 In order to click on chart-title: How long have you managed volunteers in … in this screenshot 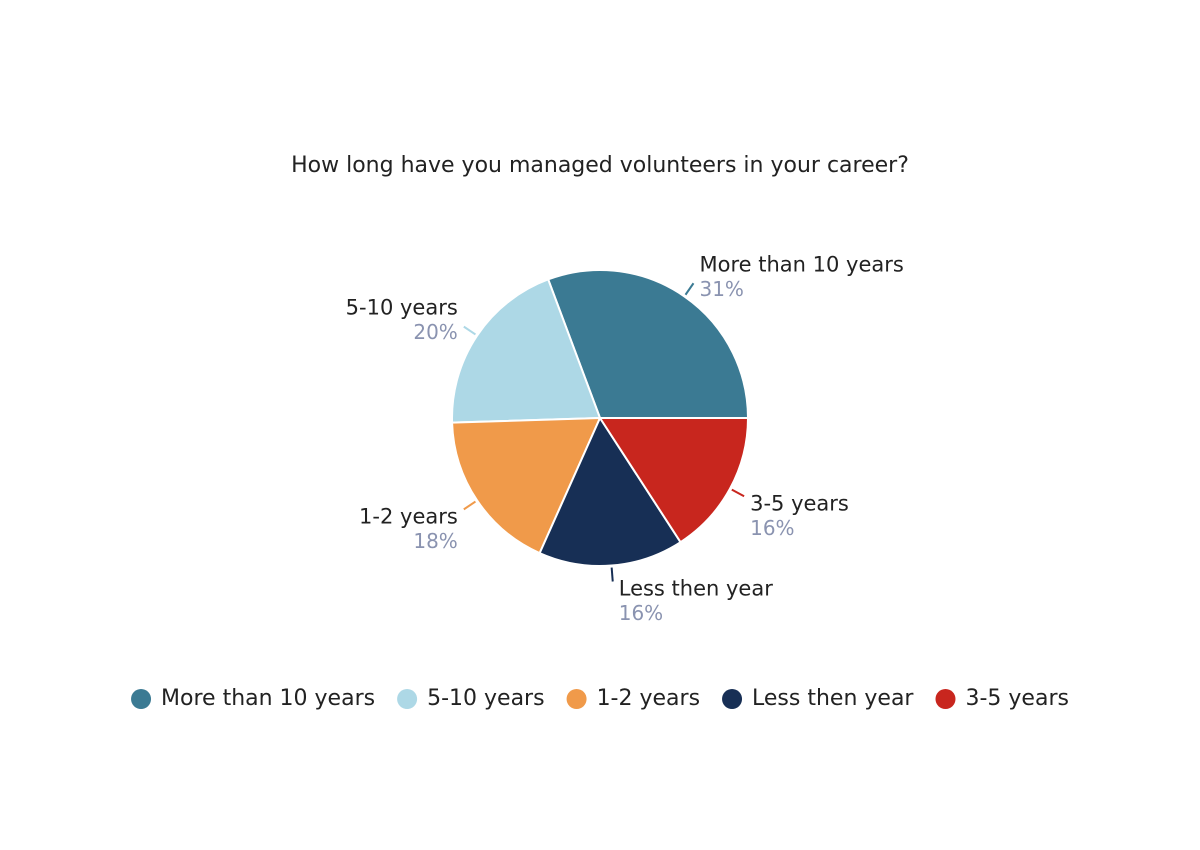, I will do `click(600, 165)`.